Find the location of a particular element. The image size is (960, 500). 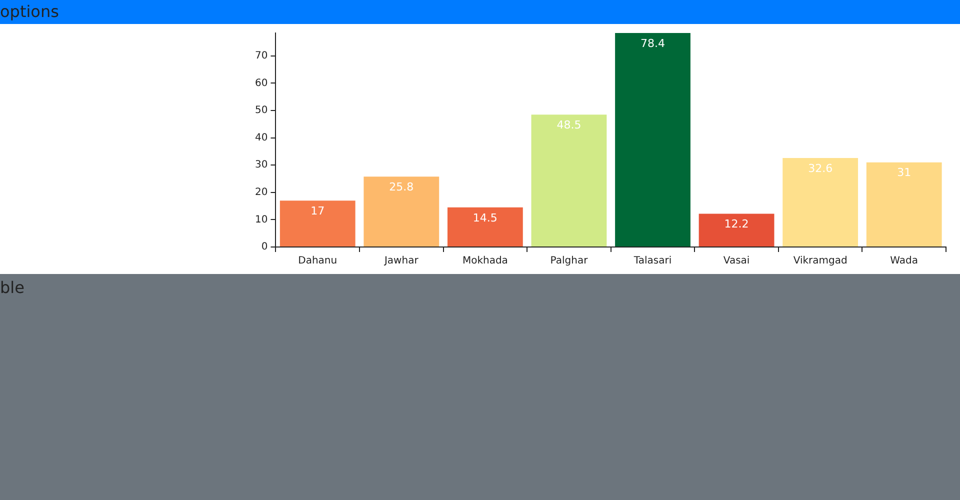

y-tick-label: 60 is located at coordinates (261, 83).